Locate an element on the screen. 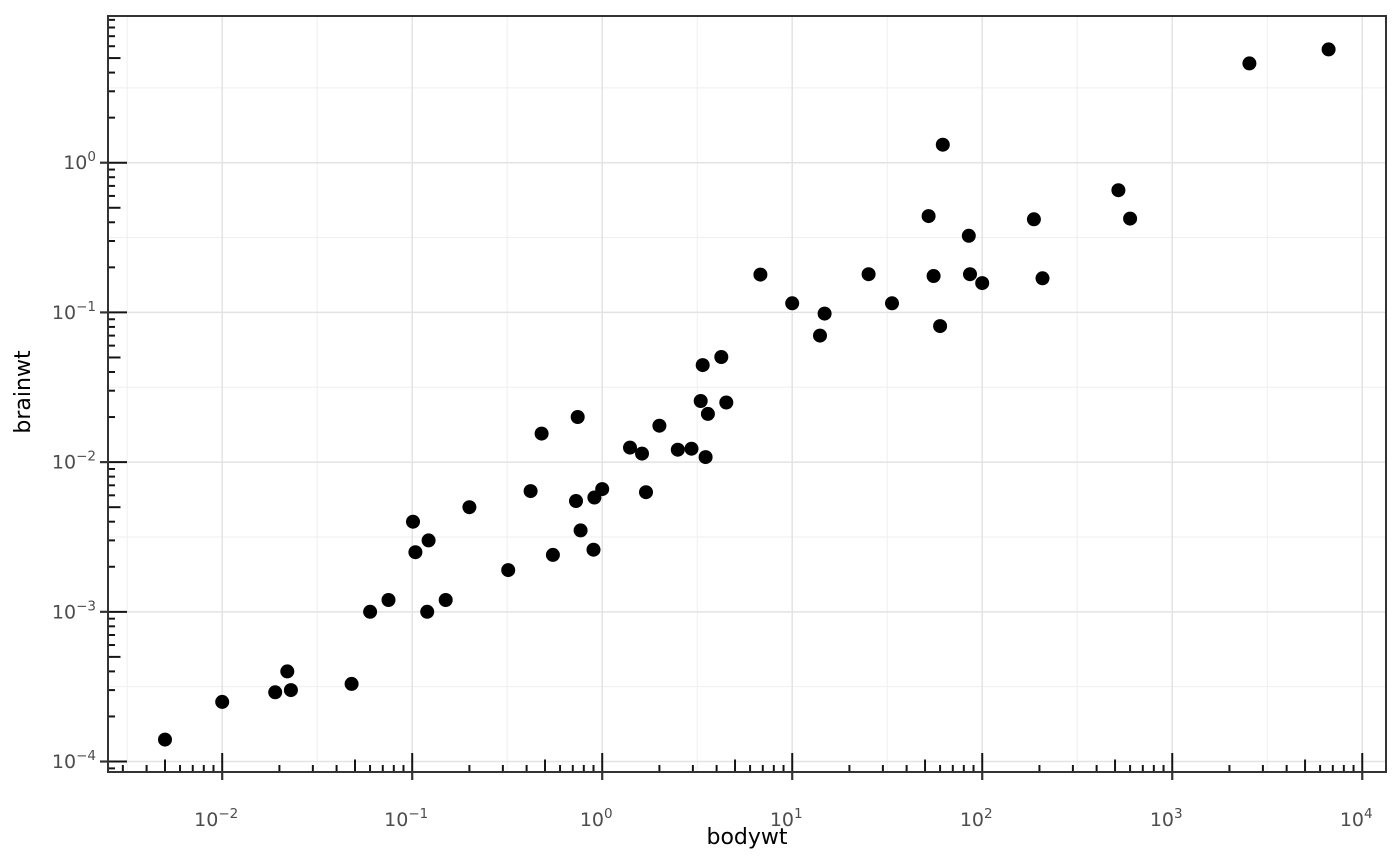  y-axis-title: brainwt is located at coordinates (23, 392).